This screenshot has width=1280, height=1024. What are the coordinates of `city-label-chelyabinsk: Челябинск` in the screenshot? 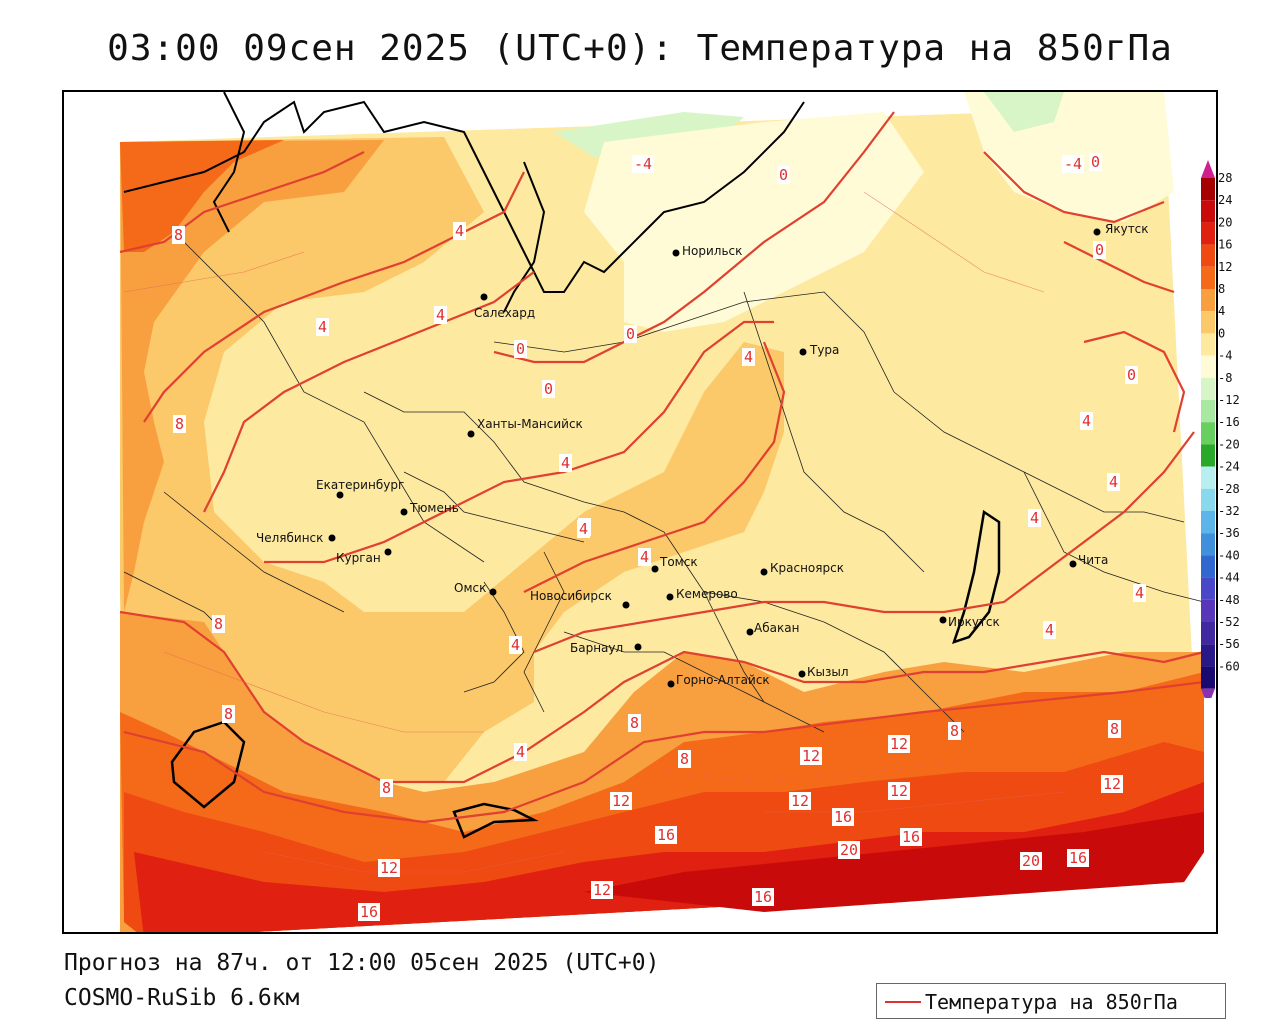 It's located at (289, 538).